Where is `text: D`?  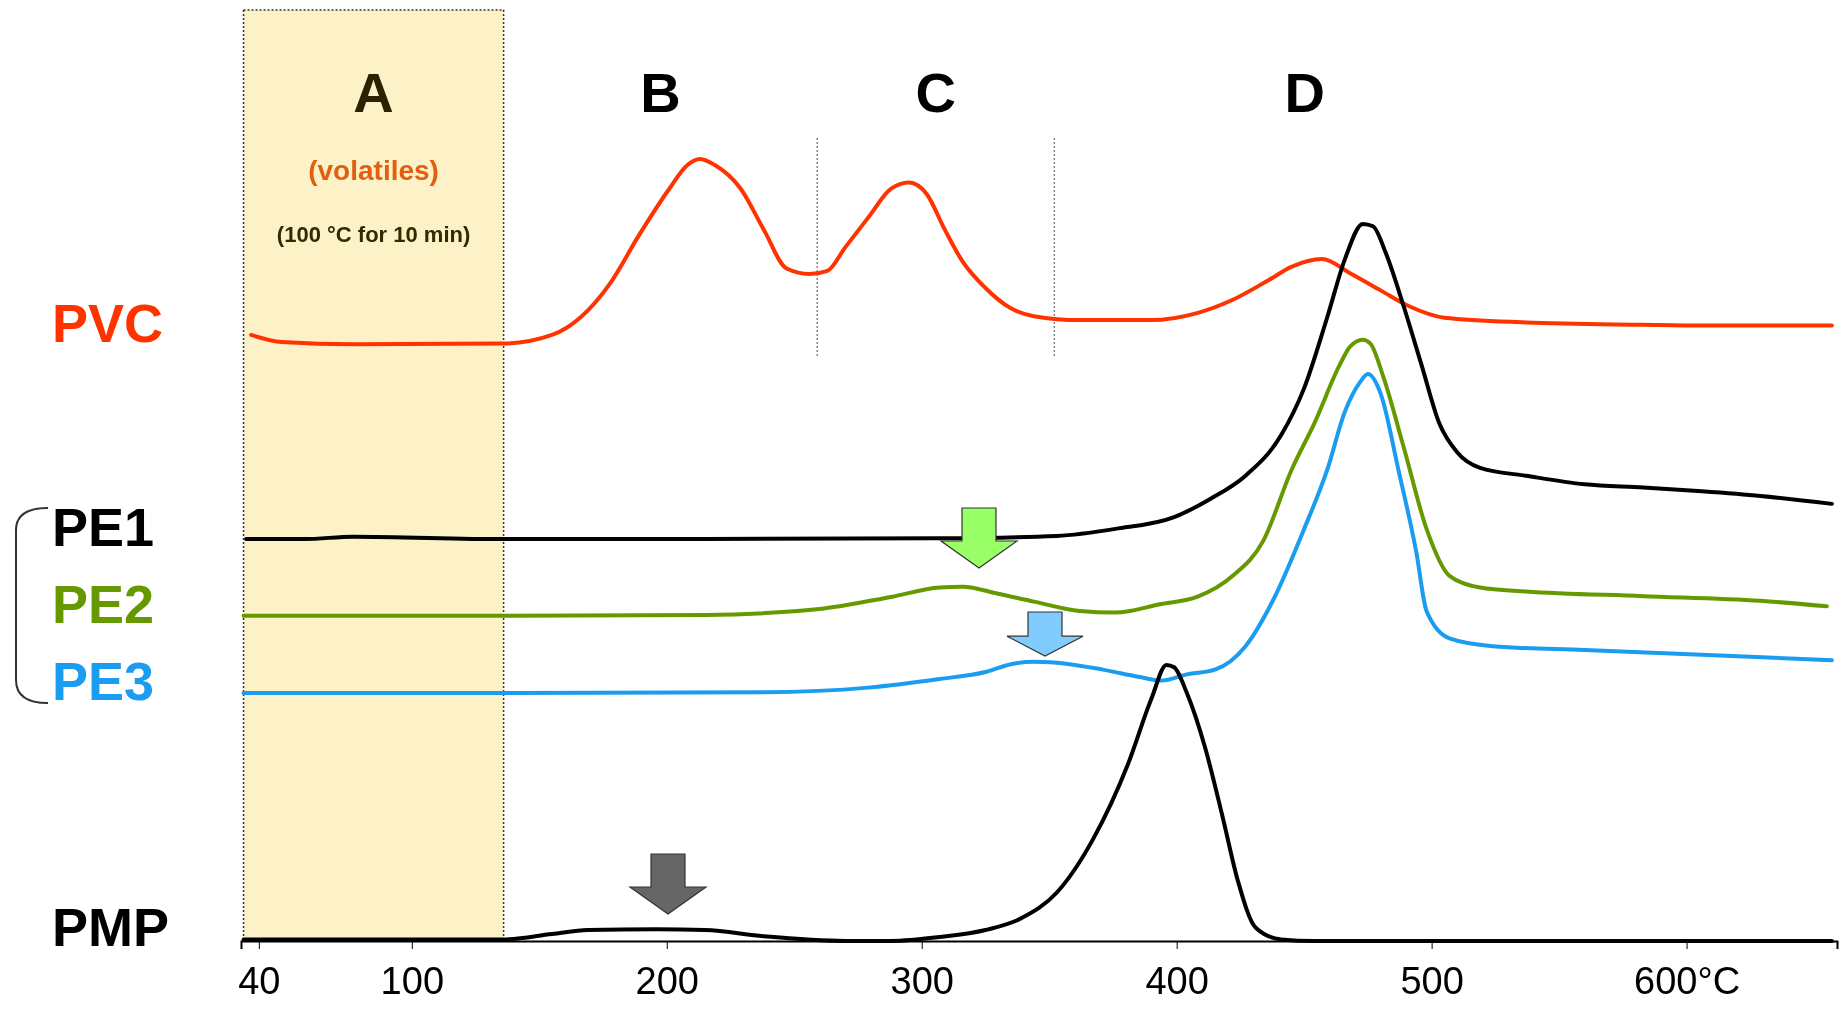 text: D is located at coordinates (1304, 93).